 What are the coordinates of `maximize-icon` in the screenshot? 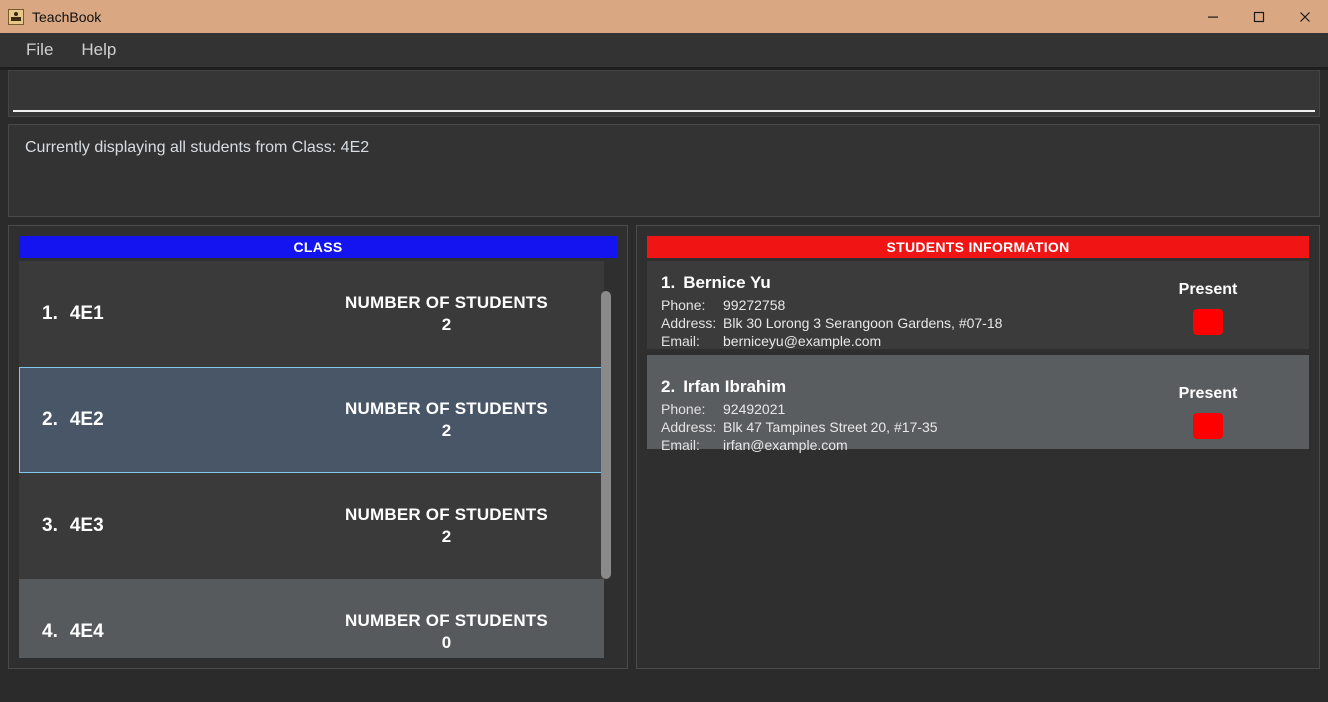 It's located at (1259, 16).